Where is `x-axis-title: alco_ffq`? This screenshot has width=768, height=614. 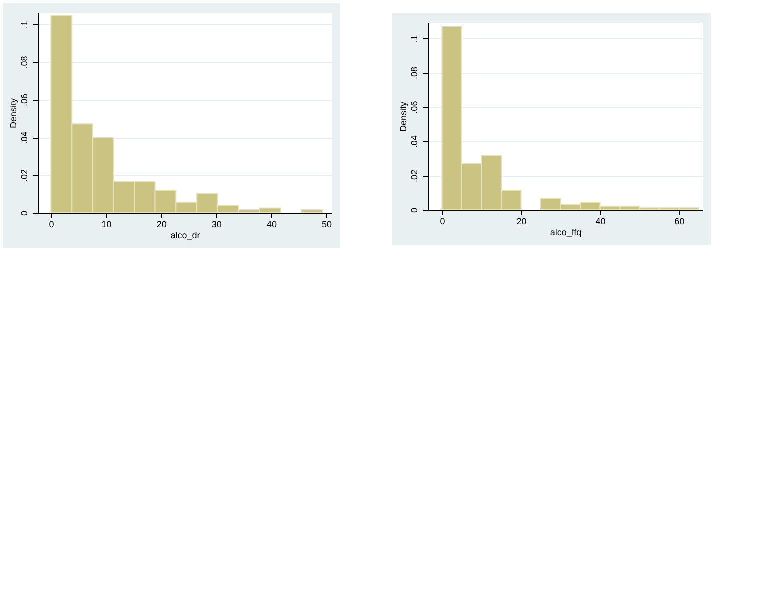 x-axis-title: alco_ffq is located at coordinates (566, 233).